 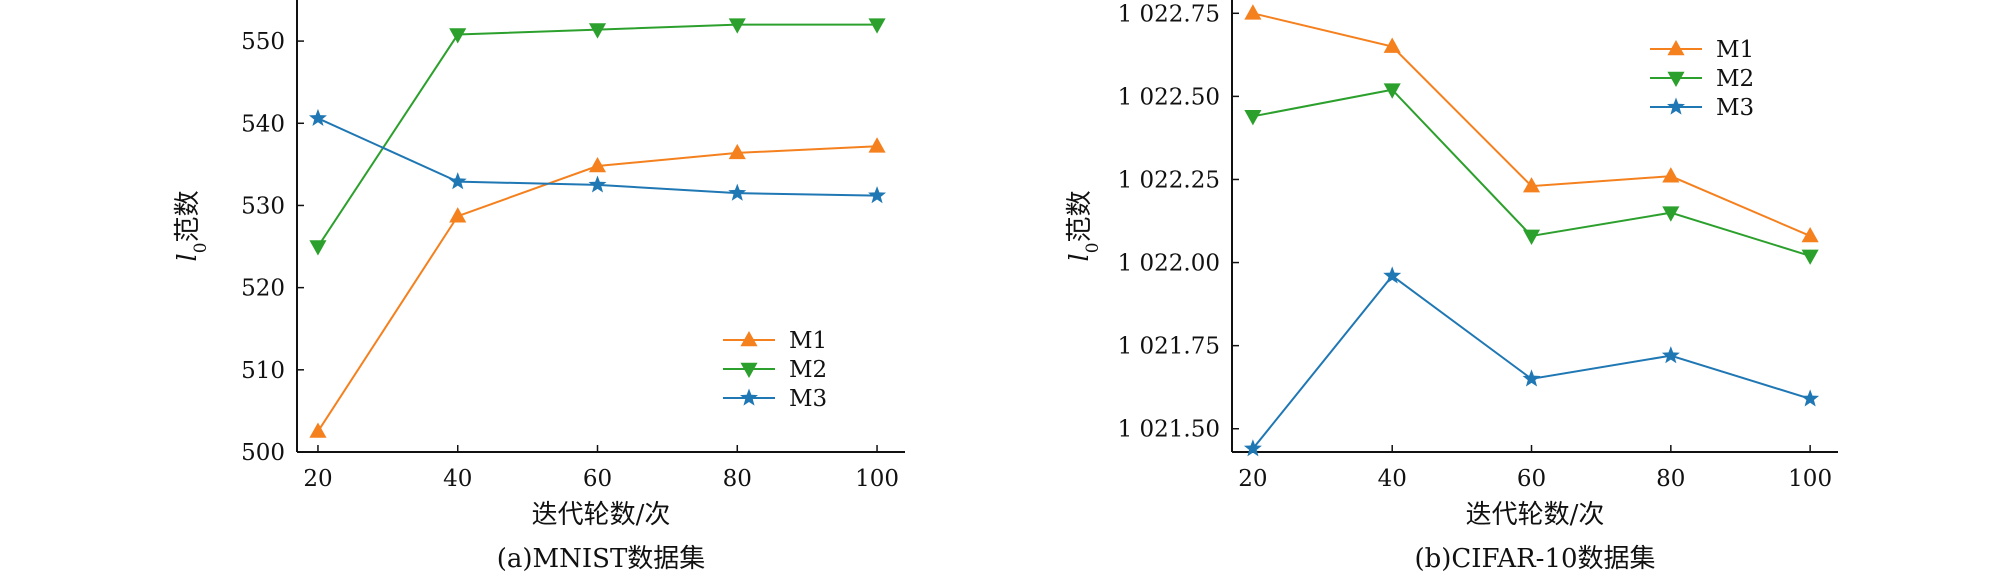 What do you see at coordinates (1169, 347) in the screenshot?
I see `y-tick-label: 1 021.75` at bounding box center [1169, 347].